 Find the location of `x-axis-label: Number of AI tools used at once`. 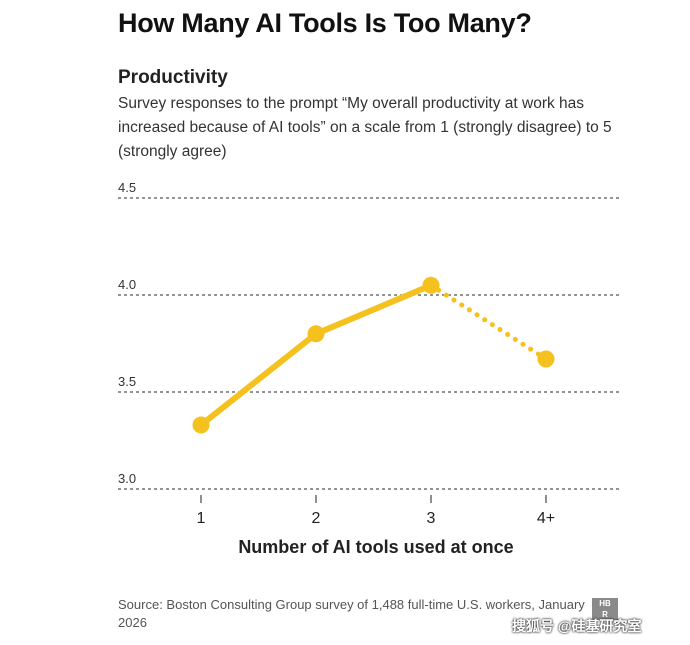

x-axis-label: Number of AI tools used at once is located at coordinates (376, 547).